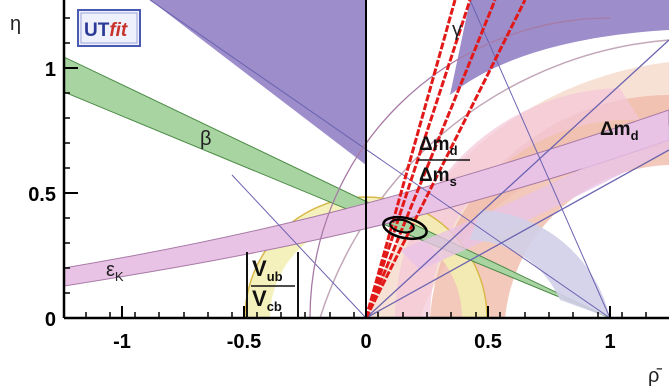 The height and width of the screenshot is (390, 669). I want to click on epsilon-symbol: ε, so click(110, 270).